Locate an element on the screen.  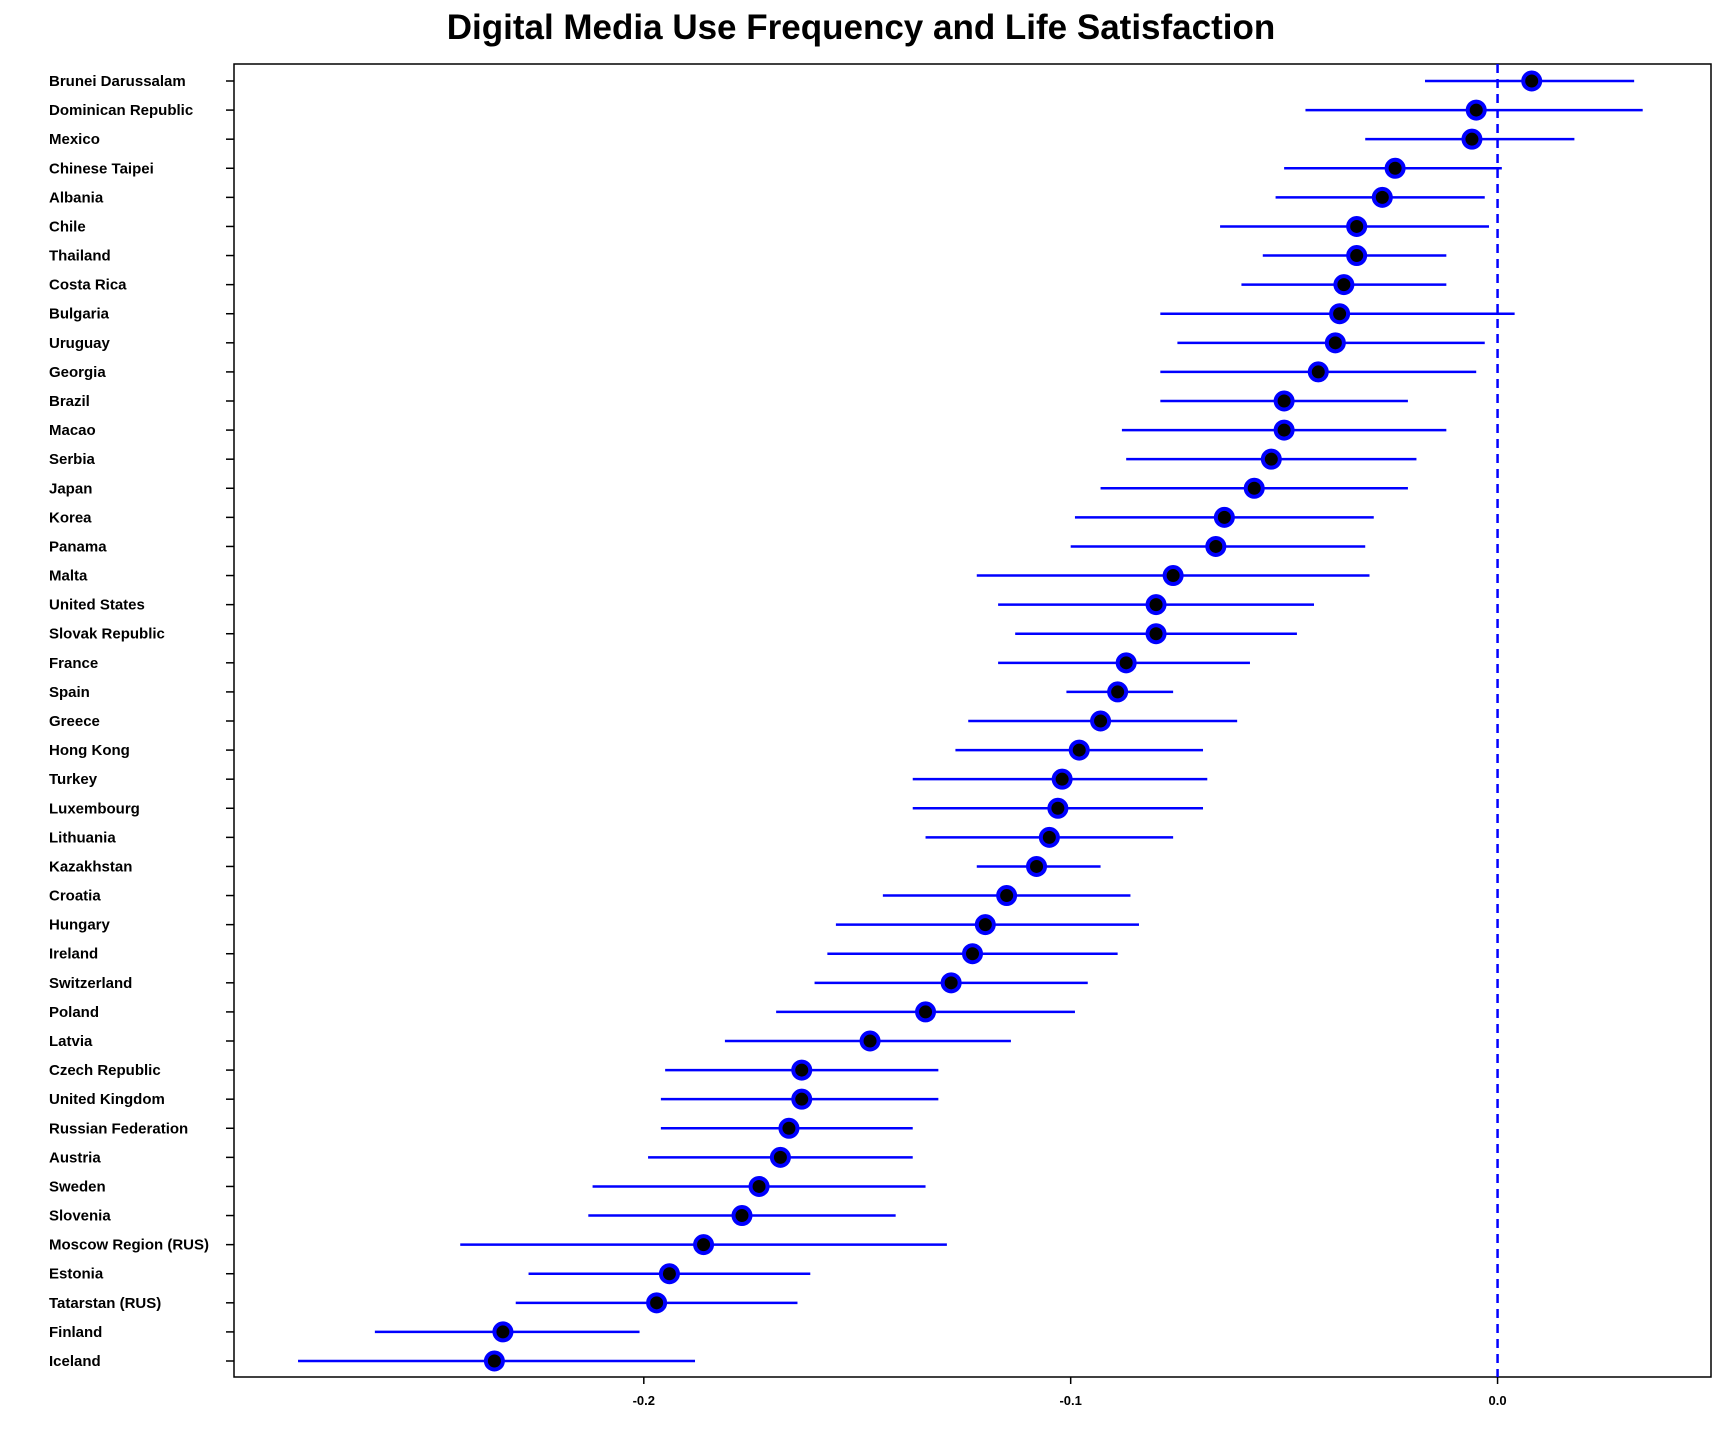
y-tick-label: Panama is located at coordinates (78, 546).